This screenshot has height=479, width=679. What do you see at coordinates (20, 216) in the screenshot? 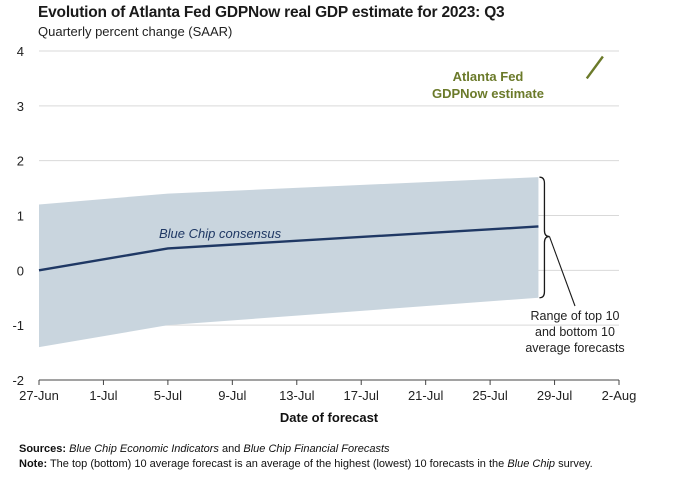
I see `y-tick-label: 1` at bounding box center [20, 216].